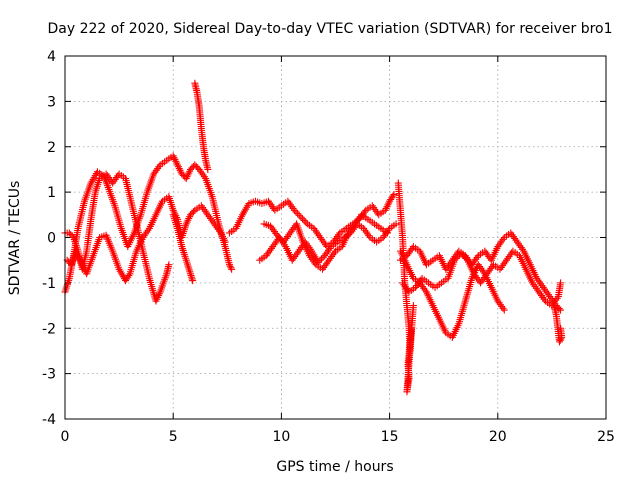 The image size is (640, 480). Describe the element at coordinates (334, 467) in the screenshot. I see `x-axis-label: GPS time / hours` at that location.